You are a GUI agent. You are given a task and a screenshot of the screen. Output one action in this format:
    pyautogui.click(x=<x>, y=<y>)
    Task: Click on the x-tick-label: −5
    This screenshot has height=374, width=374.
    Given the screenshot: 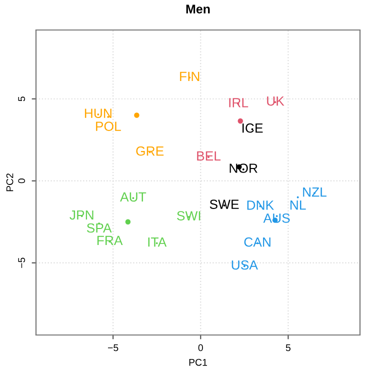 What is the action you would take?
    pyautogui.click(x=113, y=348)
    